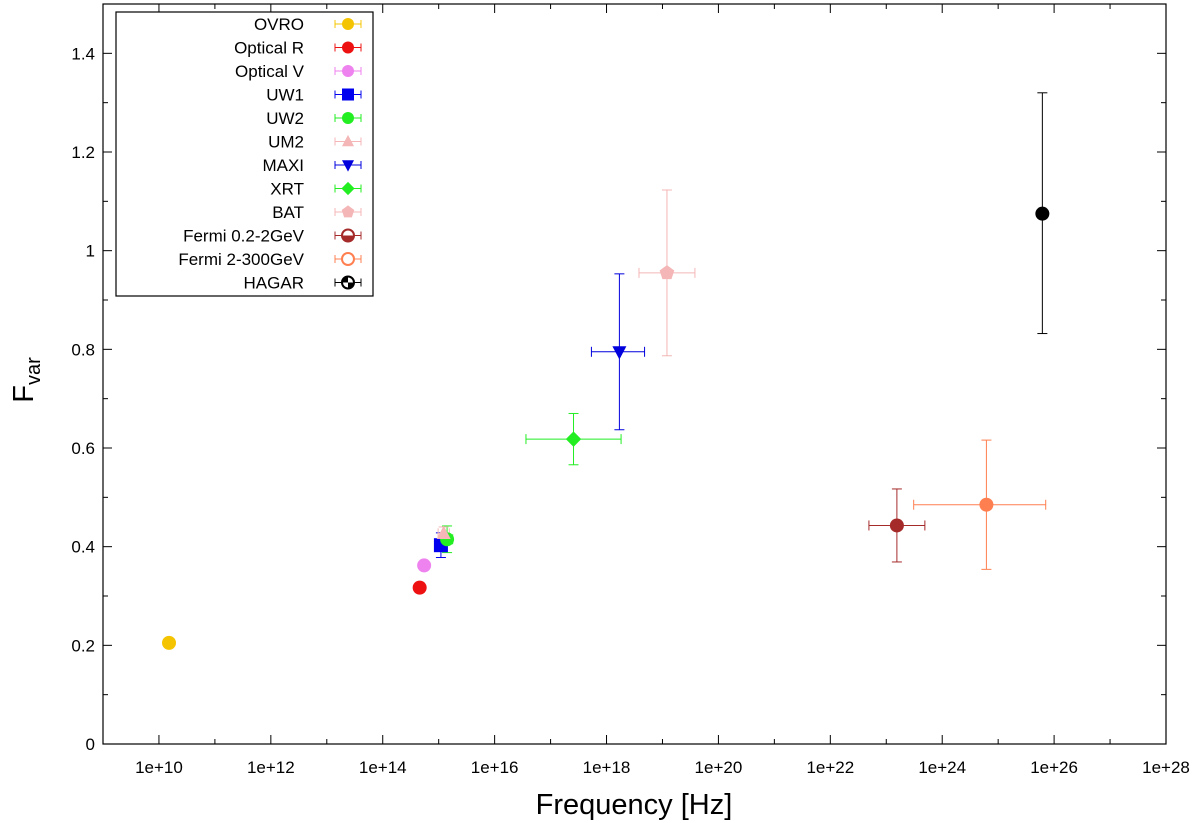 The image size is (1200, 823). What do you see at coordinates (287, 189) in the screenshot?
I see `legend-label-xrt: XRT` at bounding box center [287, 189].